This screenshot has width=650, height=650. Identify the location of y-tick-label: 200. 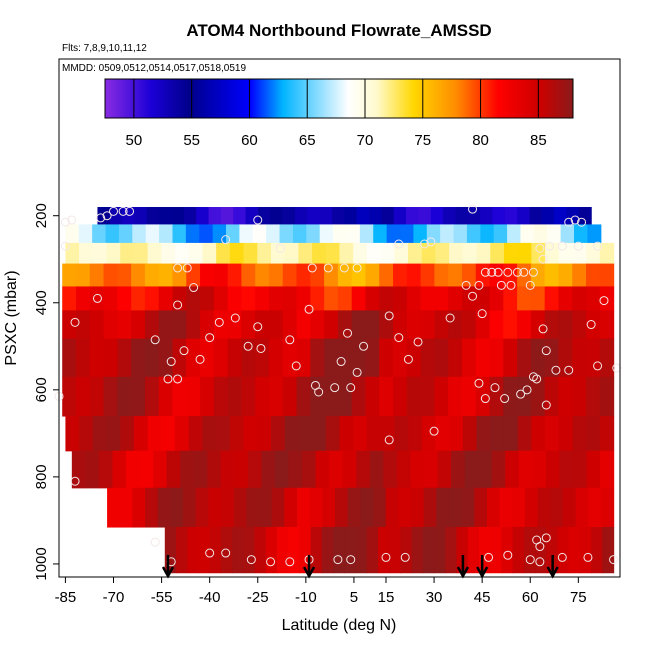
(41, 215).